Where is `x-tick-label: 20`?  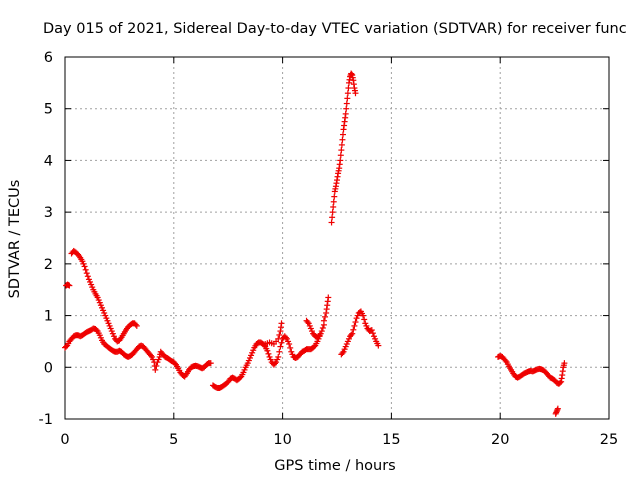
x-tick-label: 20 is located at coordinates (500, 440).